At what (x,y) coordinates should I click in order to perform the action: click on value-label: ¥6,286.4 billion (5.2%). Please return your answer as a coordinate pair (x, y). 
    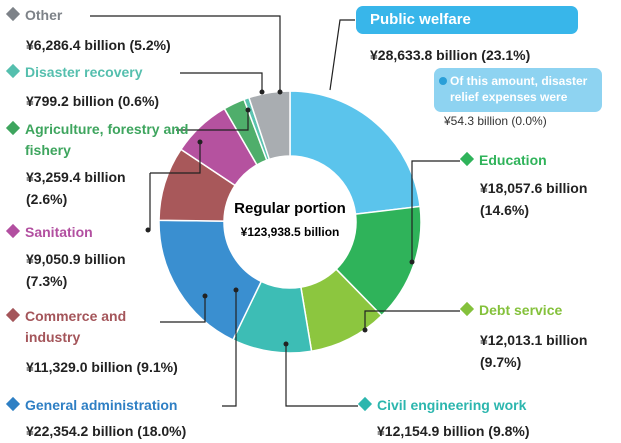
    Looking at the image, I should click on (98, 45).